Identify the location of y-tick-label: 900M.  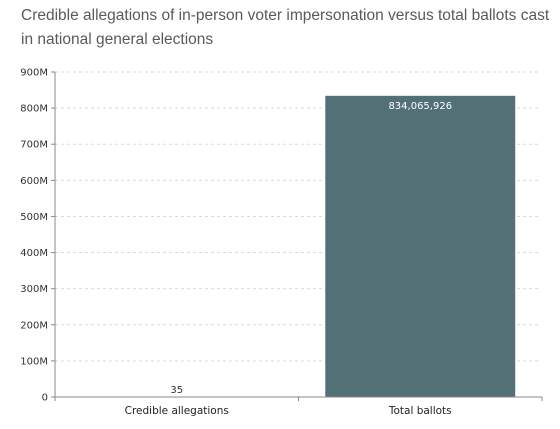
(34, 73).